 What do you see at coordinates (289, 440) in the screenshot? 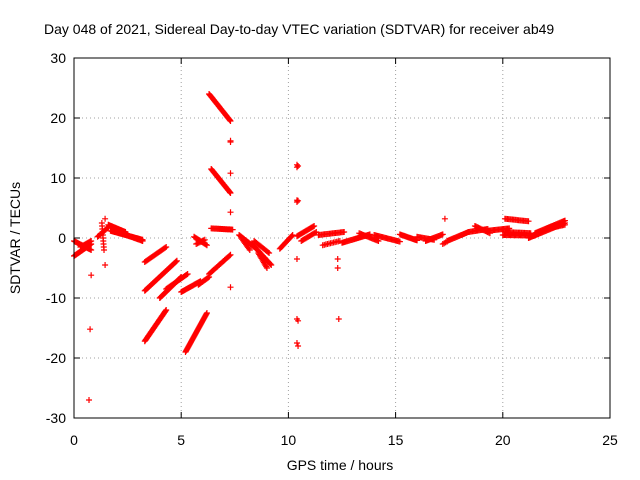
I see `x-tick-label: 10` at bounding box center [289, 440].